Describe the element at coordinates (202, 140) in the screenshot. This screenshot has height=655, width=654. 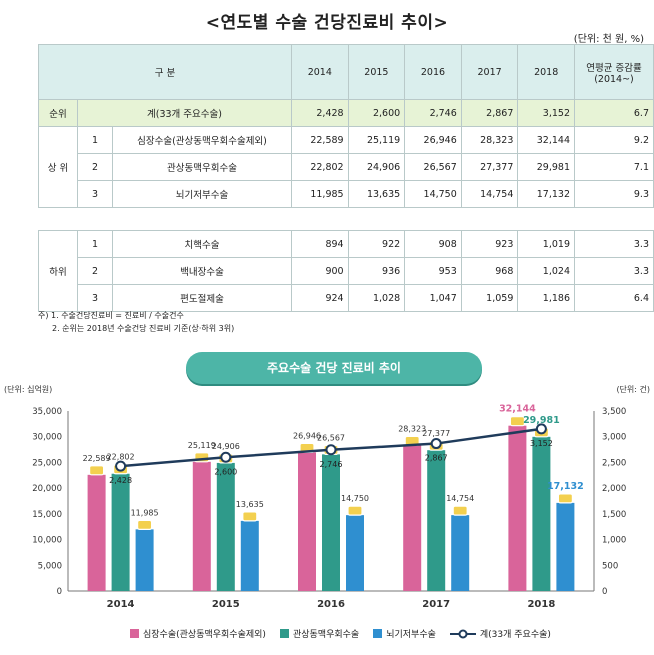
I see `row-label: 심장수술(관상동맥우회수술제외)` at that location.